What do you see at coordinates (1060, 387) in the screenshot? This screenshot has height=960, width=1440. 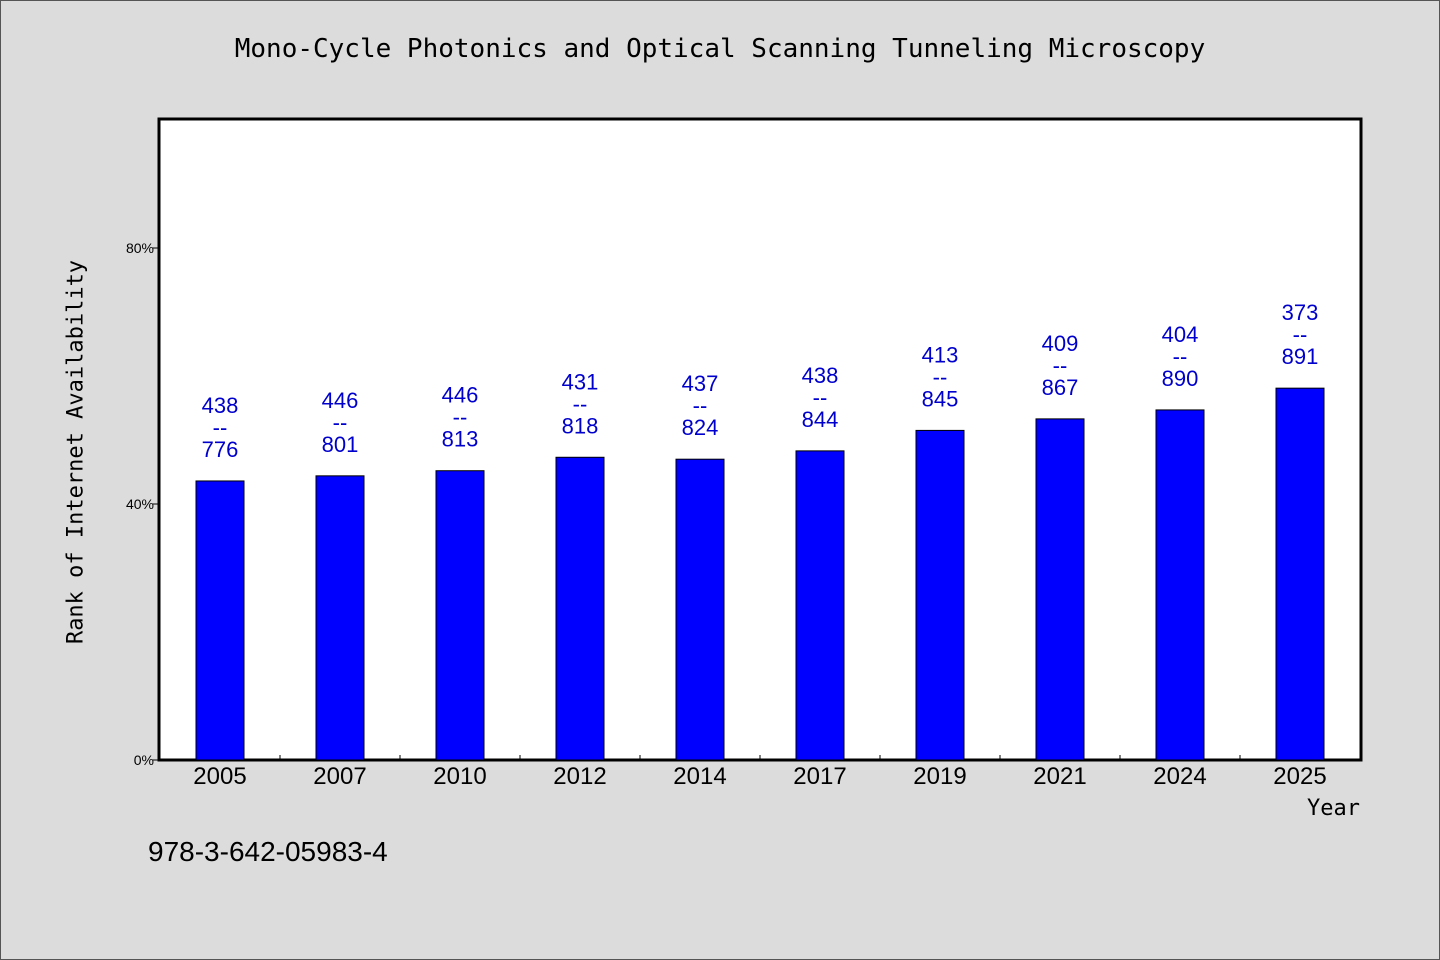 I see `data-label-line: 867` at bounding box center [1060, 387].